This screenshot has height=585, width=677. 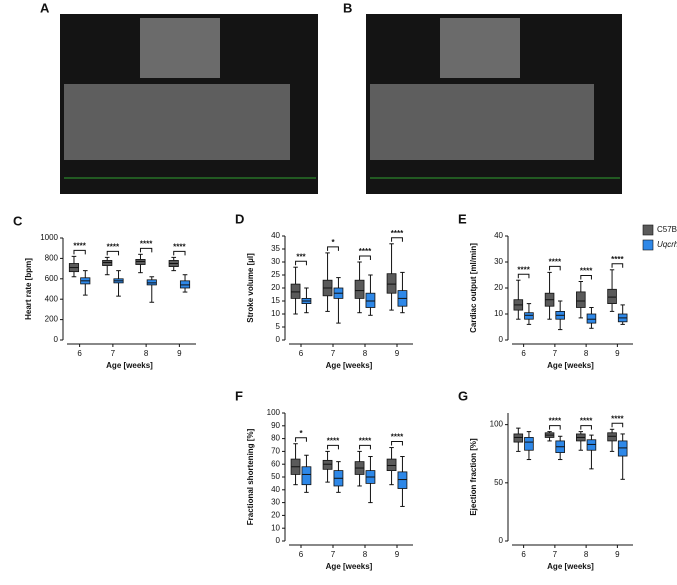 I want to click on panel-label: A, so click(x=45, y=7).